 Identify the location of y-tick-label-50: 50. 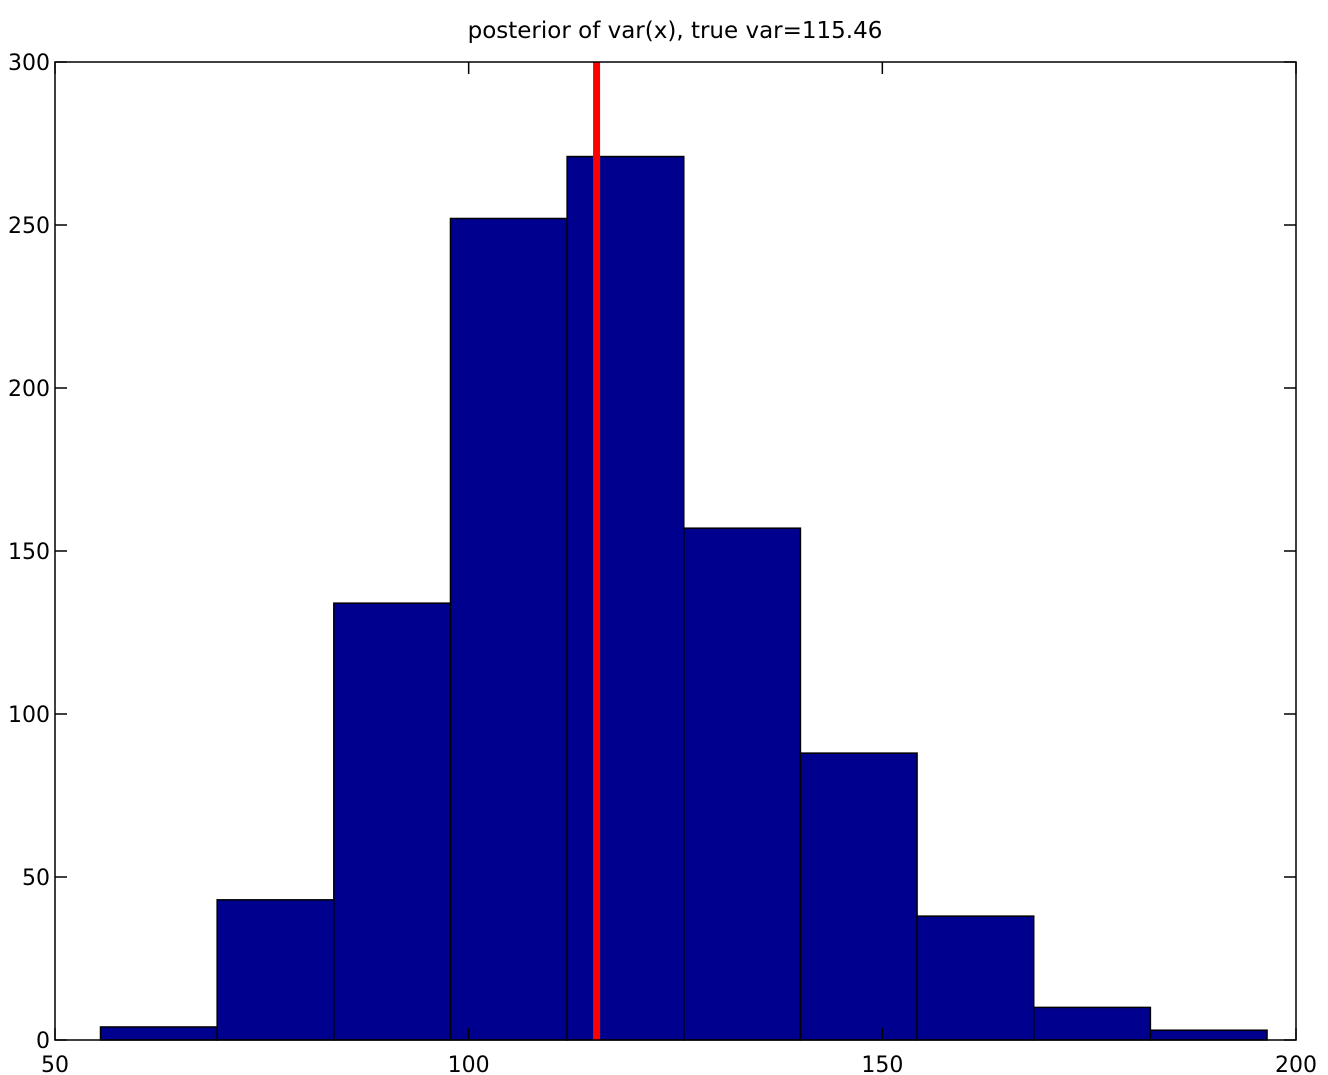
(36, 878).